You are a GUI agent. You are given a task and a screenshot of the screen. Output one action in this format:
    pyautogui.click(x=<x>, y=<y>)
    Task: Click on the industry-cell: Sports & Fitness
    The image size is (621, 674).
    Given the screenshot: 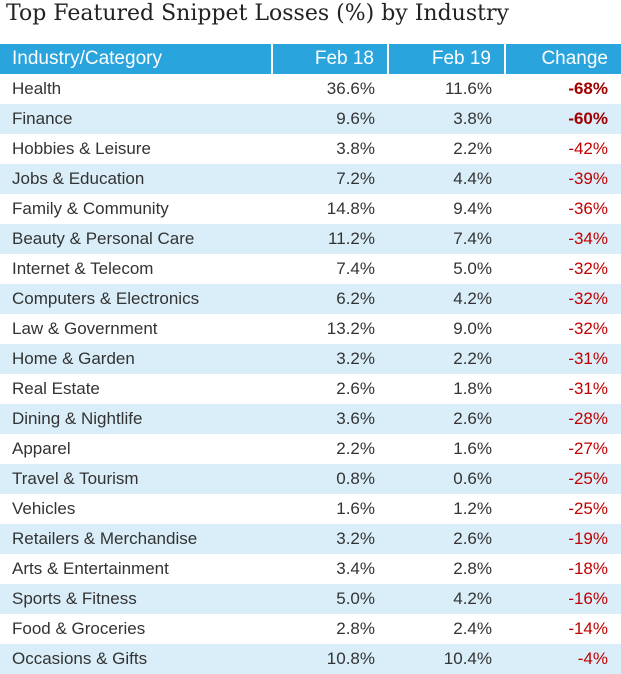 What is the action you would take?
    pyautogui.click(x=136, y=599)
    